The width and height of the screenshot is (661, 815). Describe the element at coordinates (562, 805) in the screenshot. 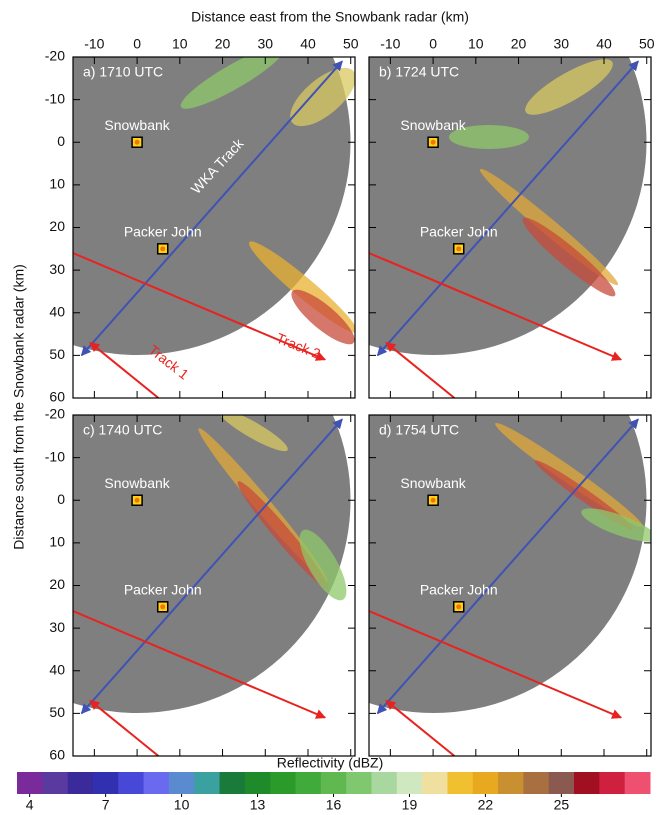

I see `colorbar-tick-label: 25` at that location.